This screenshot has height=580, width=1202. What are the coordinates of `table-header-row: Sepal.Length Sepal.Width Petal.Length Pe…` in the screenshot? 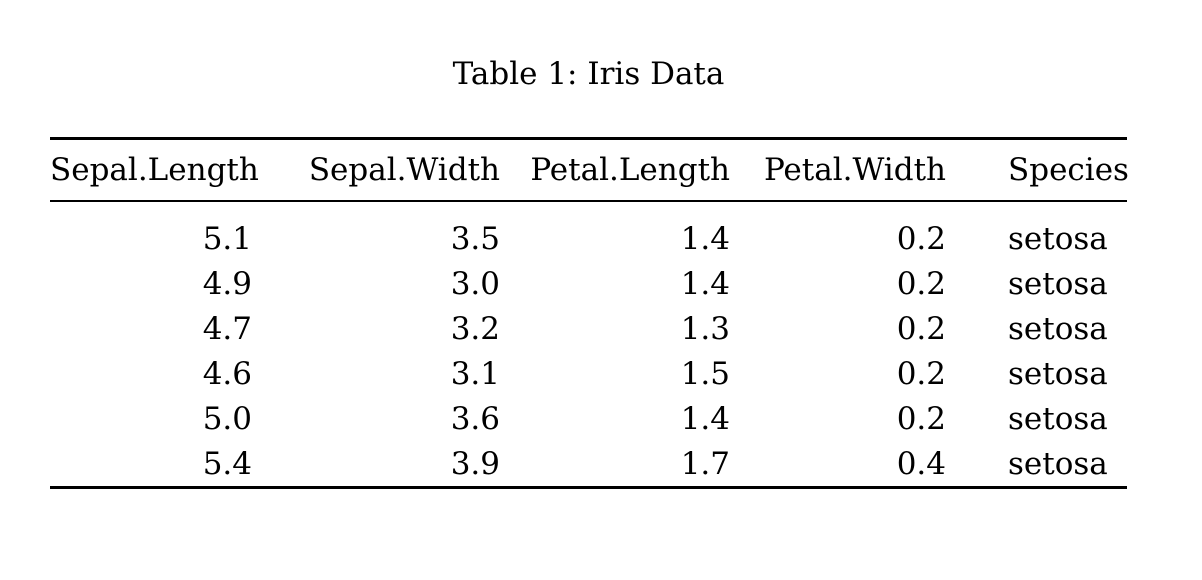 It's located at (589, 170).